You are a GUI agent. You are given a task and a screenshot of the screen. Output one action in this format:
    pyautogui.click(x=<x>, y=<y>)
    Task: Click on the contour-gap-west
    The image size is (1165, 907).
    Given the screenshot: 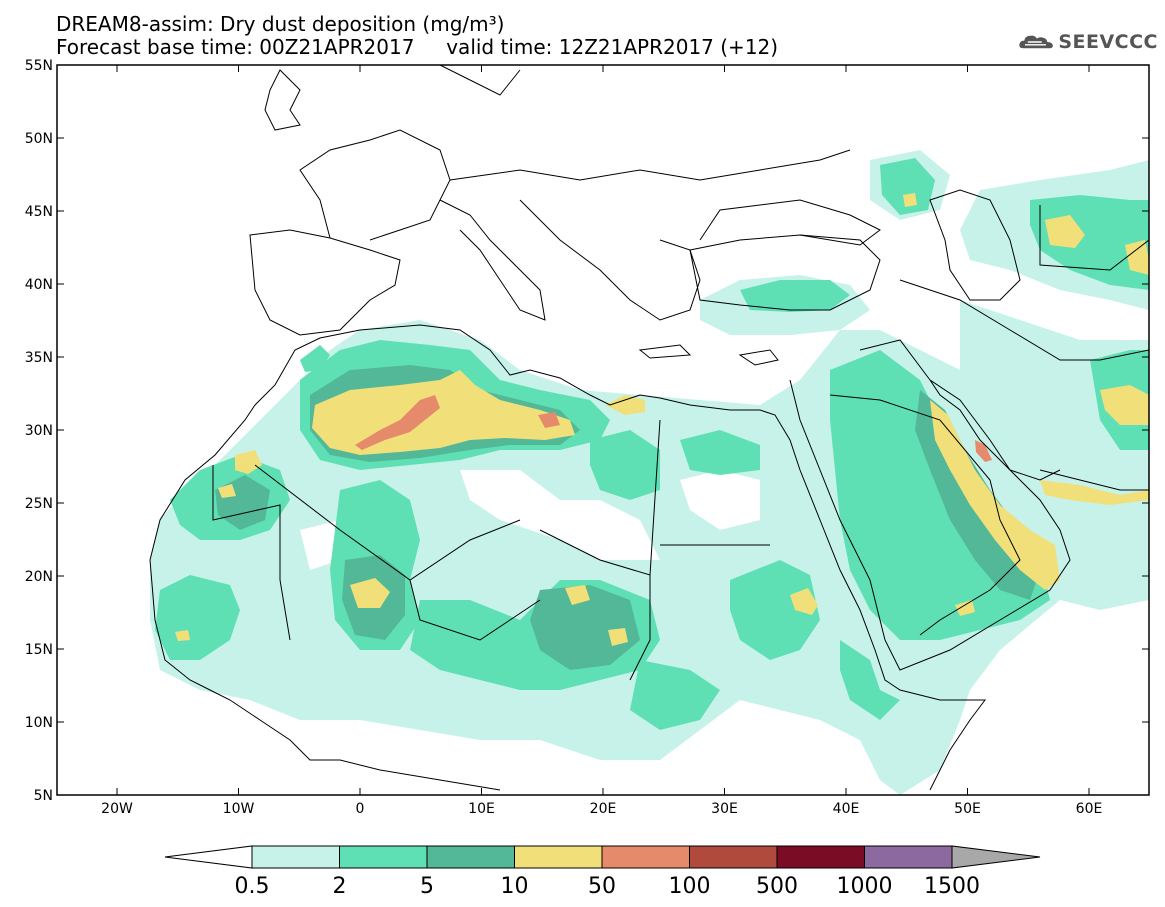 What is the action you would take?
    pyautogui.click(x=320, y=545)
    